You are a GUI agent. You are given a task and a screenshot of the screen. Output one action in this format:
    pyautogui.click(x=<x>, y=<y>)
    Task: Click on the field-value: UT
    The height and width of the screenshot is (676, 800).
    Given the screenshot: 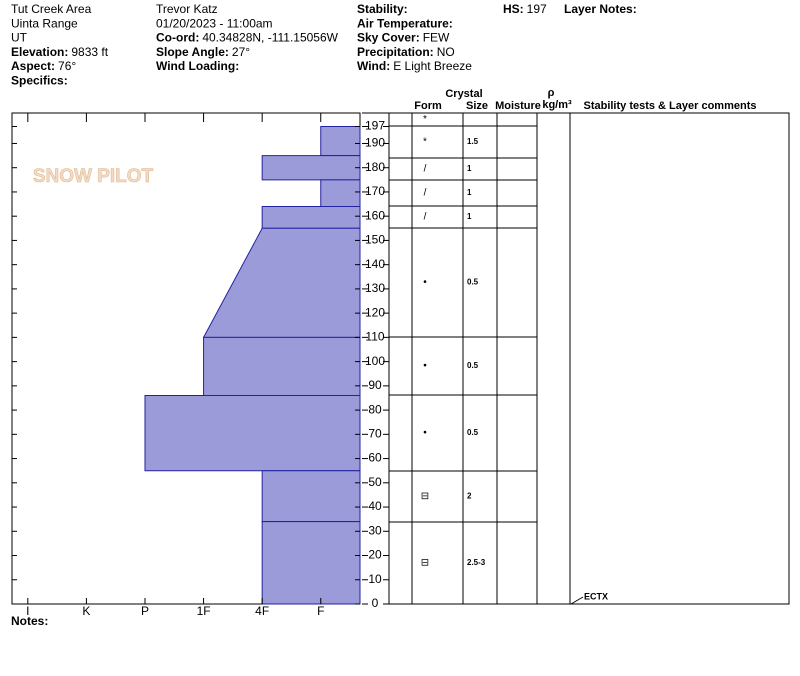 What is the action you would take?
    pyautogui.click(x=19, y=38)
    